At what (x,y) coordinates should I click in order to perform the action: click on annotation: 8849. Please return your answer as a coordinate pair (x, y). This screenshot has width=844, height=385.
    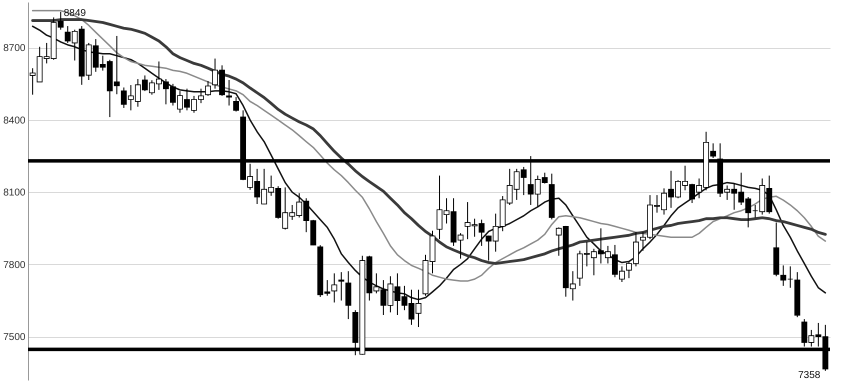
    Looking at the image, I should click on (75, 13).